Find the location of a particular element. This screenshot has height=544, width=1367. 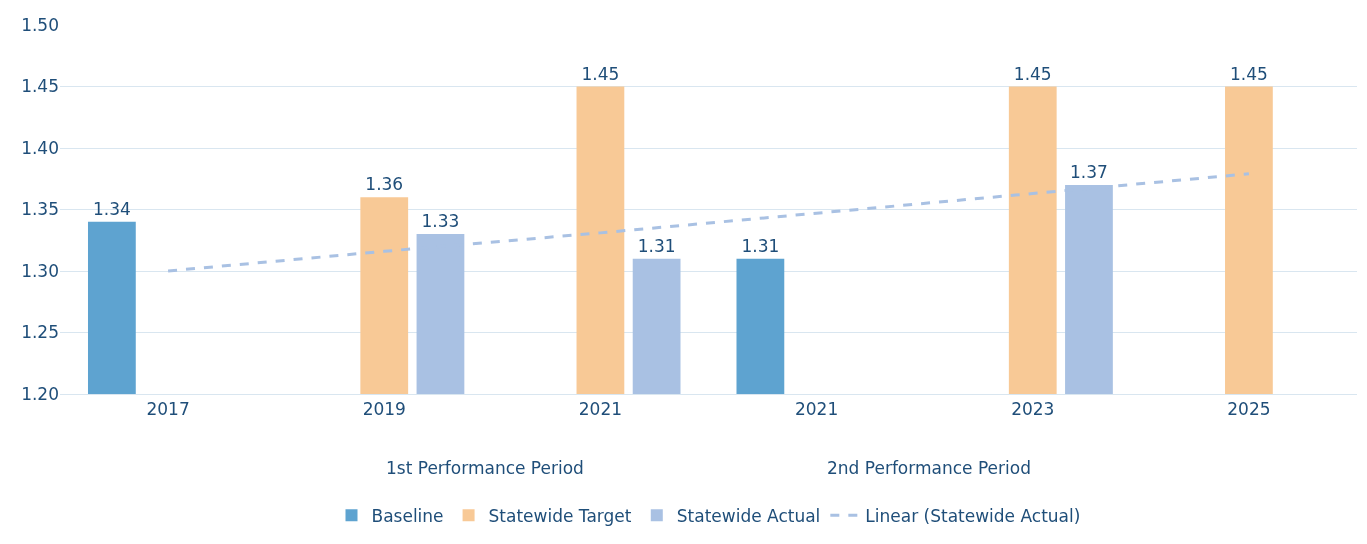

text: 2nd Performance Period is located at coordinates (929, 468).